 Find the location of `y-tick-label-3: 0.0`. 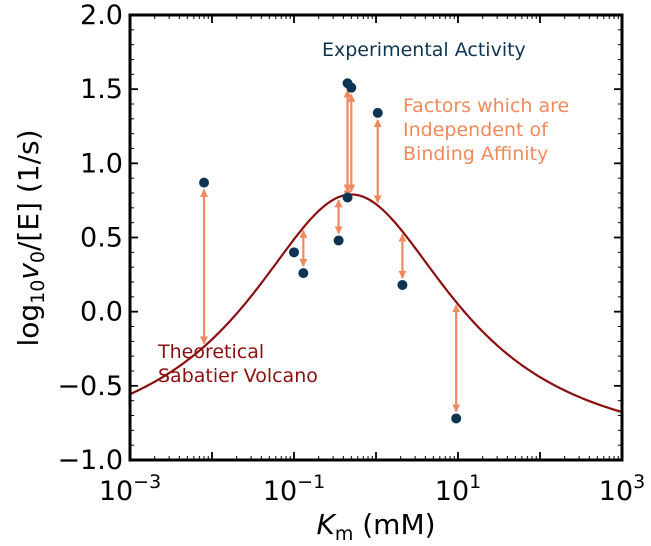

y-tick-label-3: 0.0 is located at coordinates (101, 312).